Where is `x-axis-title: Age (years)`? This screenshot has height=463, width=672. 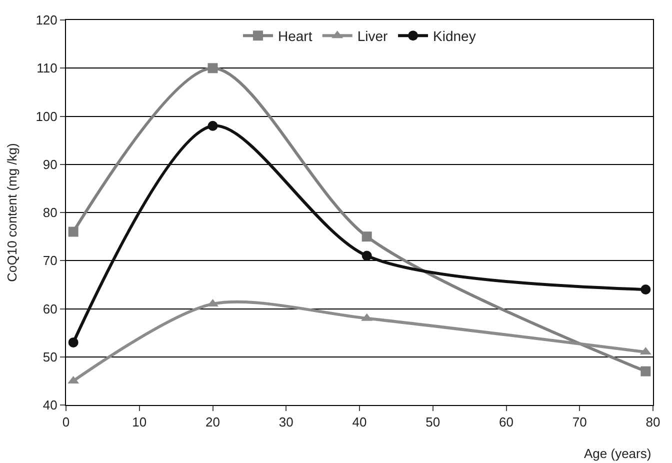 x-axis-title: Age (years) is located at coordinates (618, 453).